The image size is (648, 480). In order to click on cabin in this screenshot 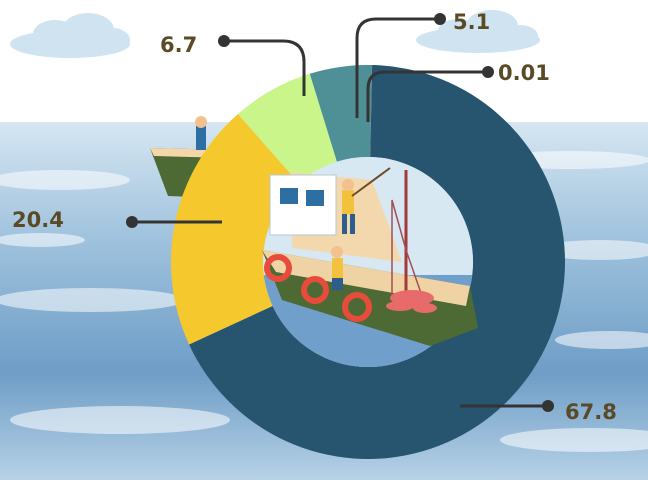, I will do `click(303, 205)`.